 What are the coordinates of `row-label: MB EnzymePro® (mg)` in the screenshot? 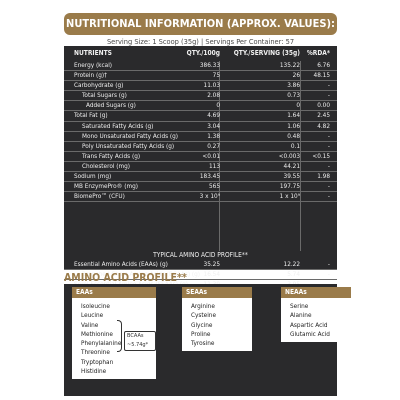 It's located at (106, 186).